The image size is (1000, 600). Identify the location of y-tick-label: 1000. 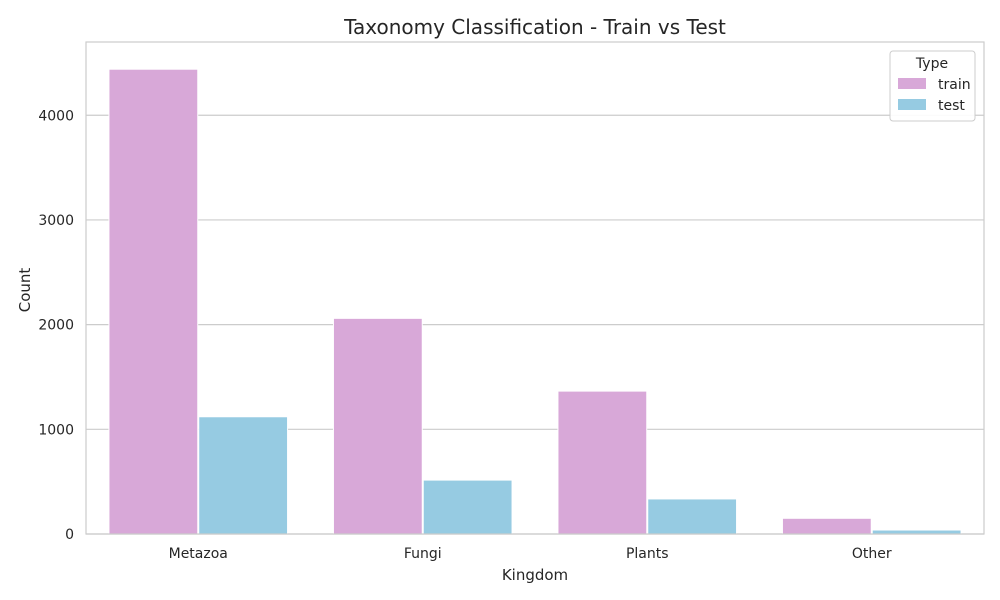
(56, 430).